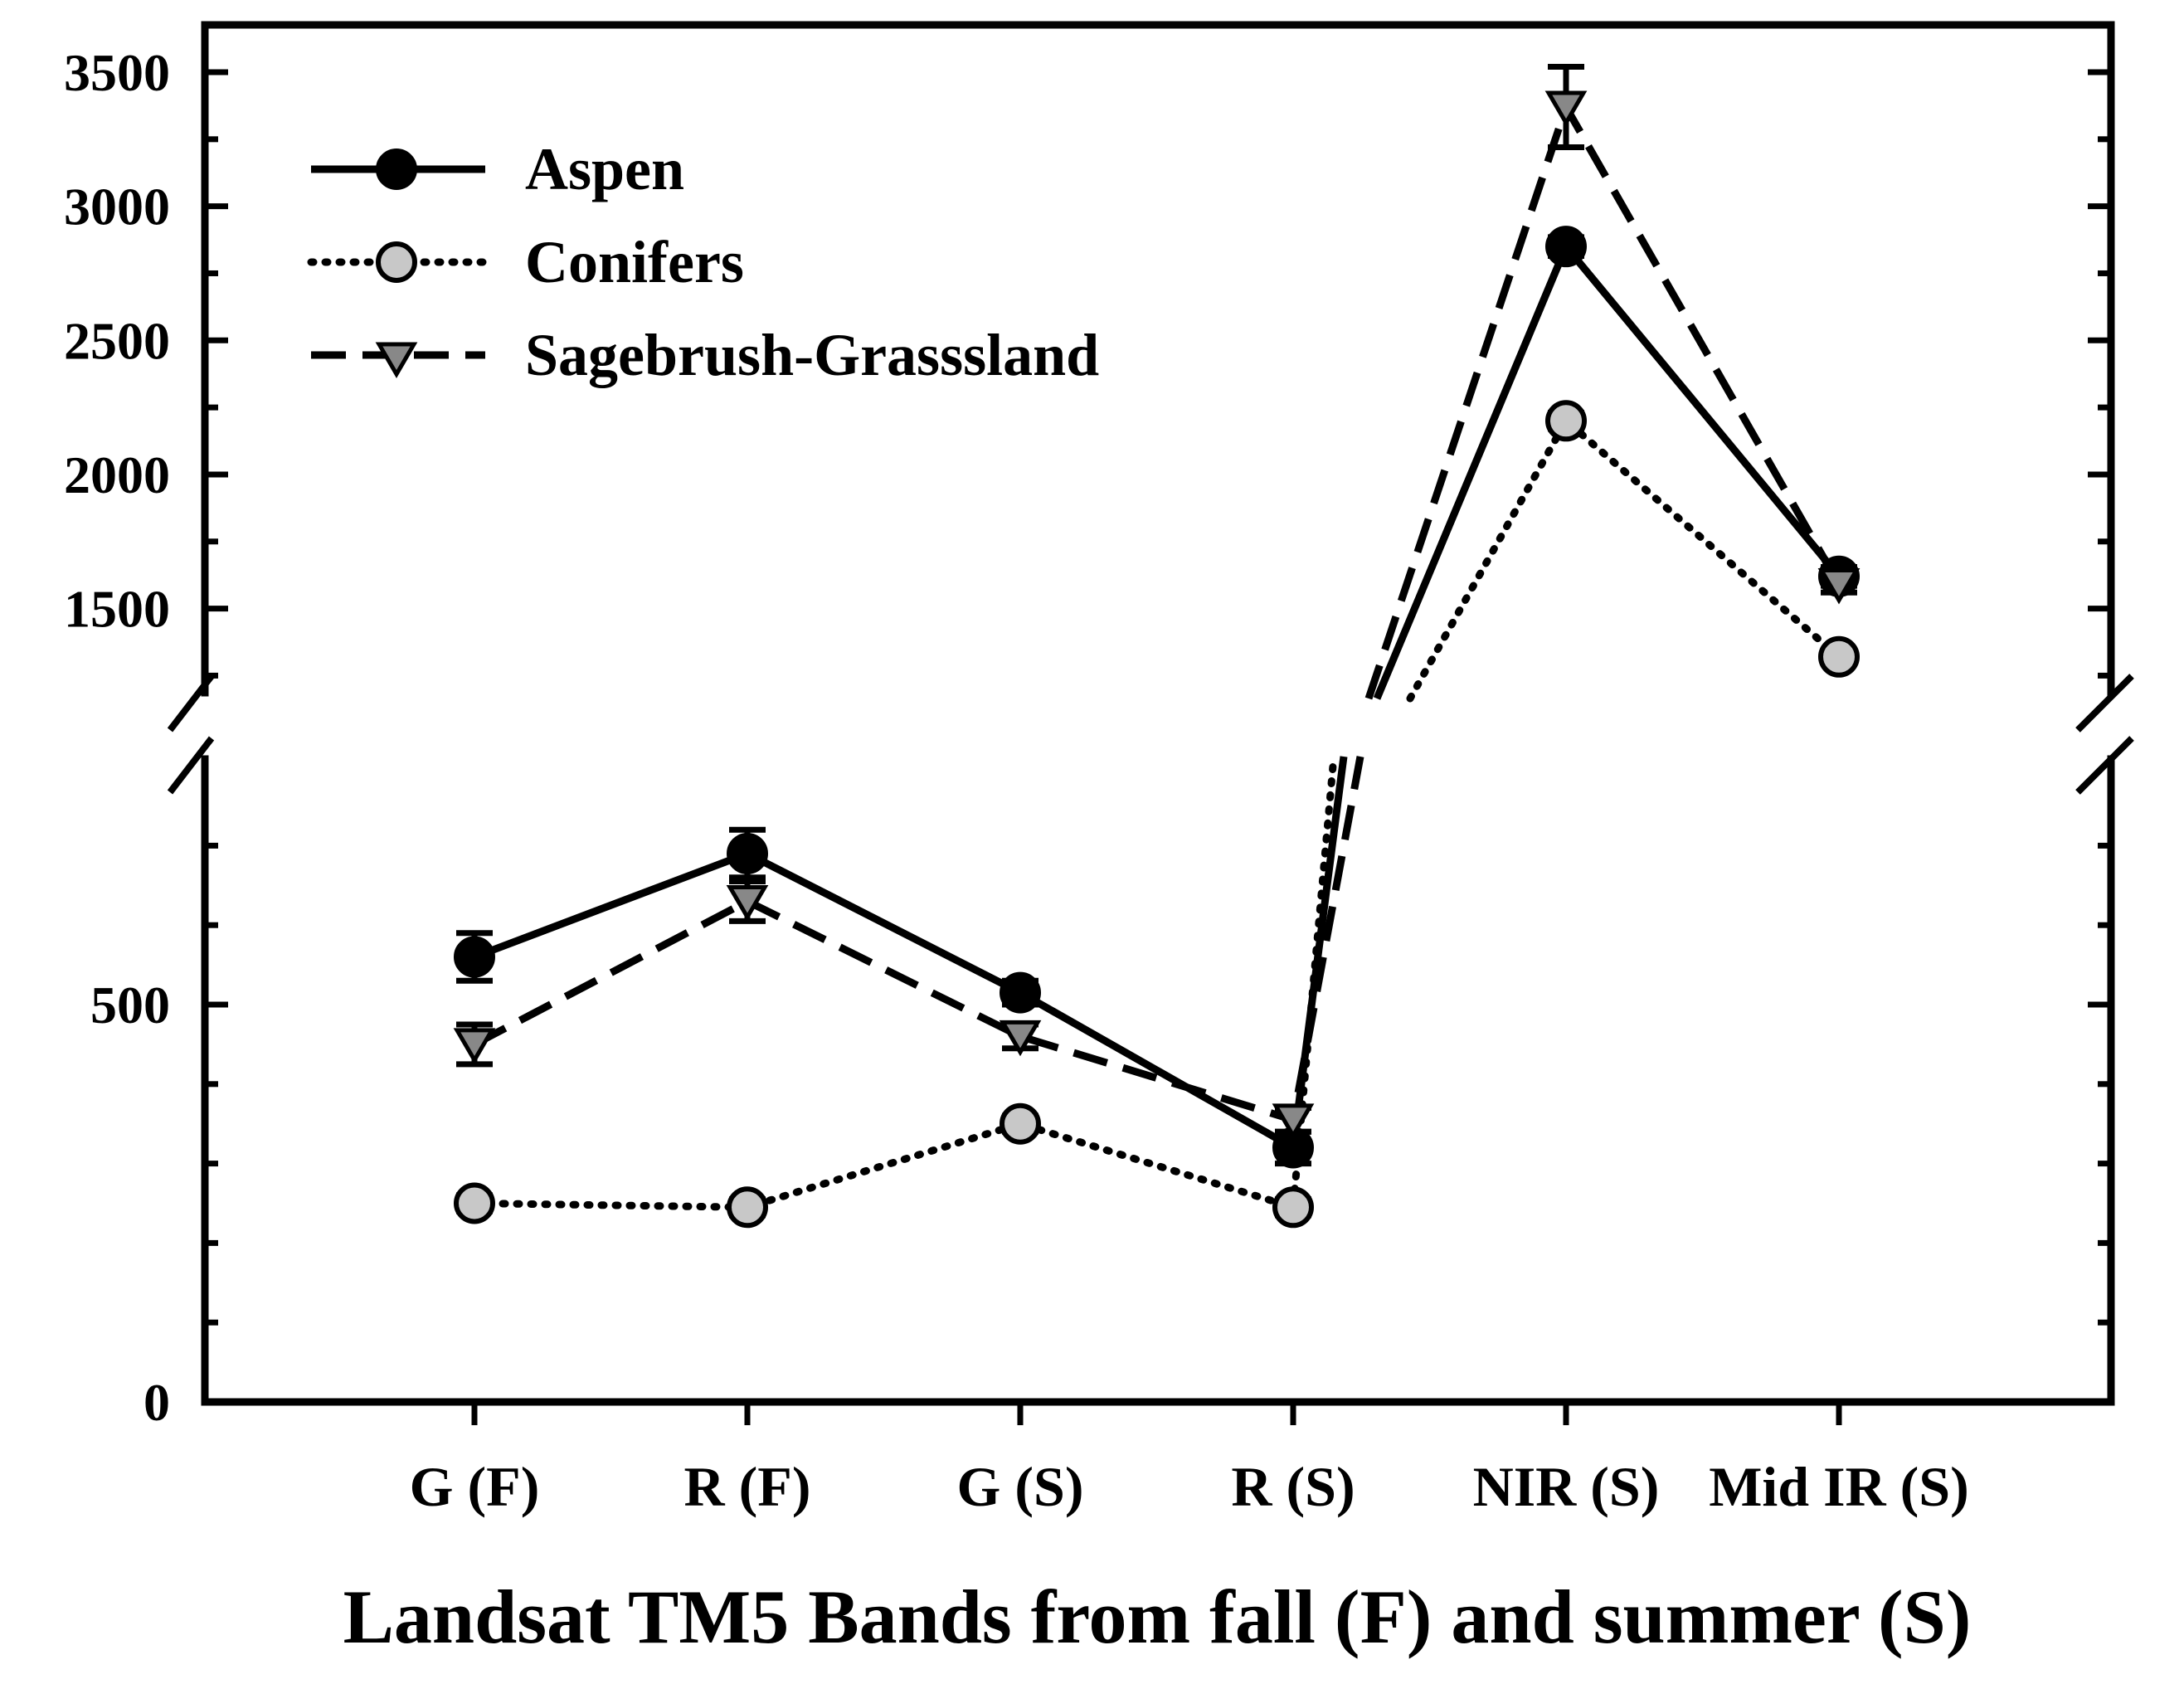 This screenshot has height=1684, width=2184. What do you see at coordinates (634, 262) in the screenshot?
I see `legend-label-conifers: Conifers` at bounding box center [634, 262].